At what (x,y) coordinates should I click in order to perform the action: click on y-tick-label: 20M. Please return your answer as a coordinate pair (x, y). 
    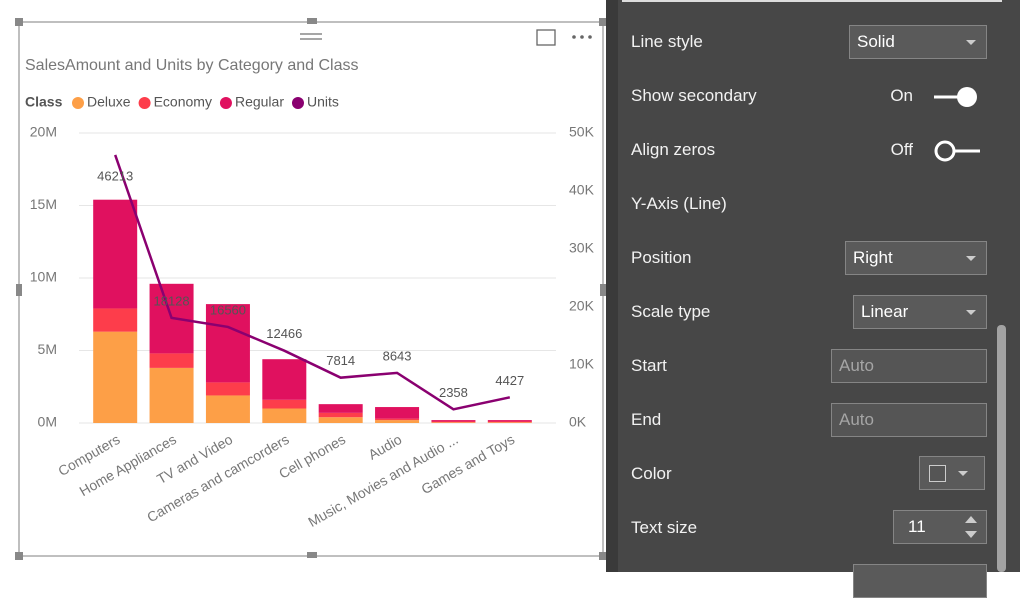
    Looking at the image, I should click on (43, 132).